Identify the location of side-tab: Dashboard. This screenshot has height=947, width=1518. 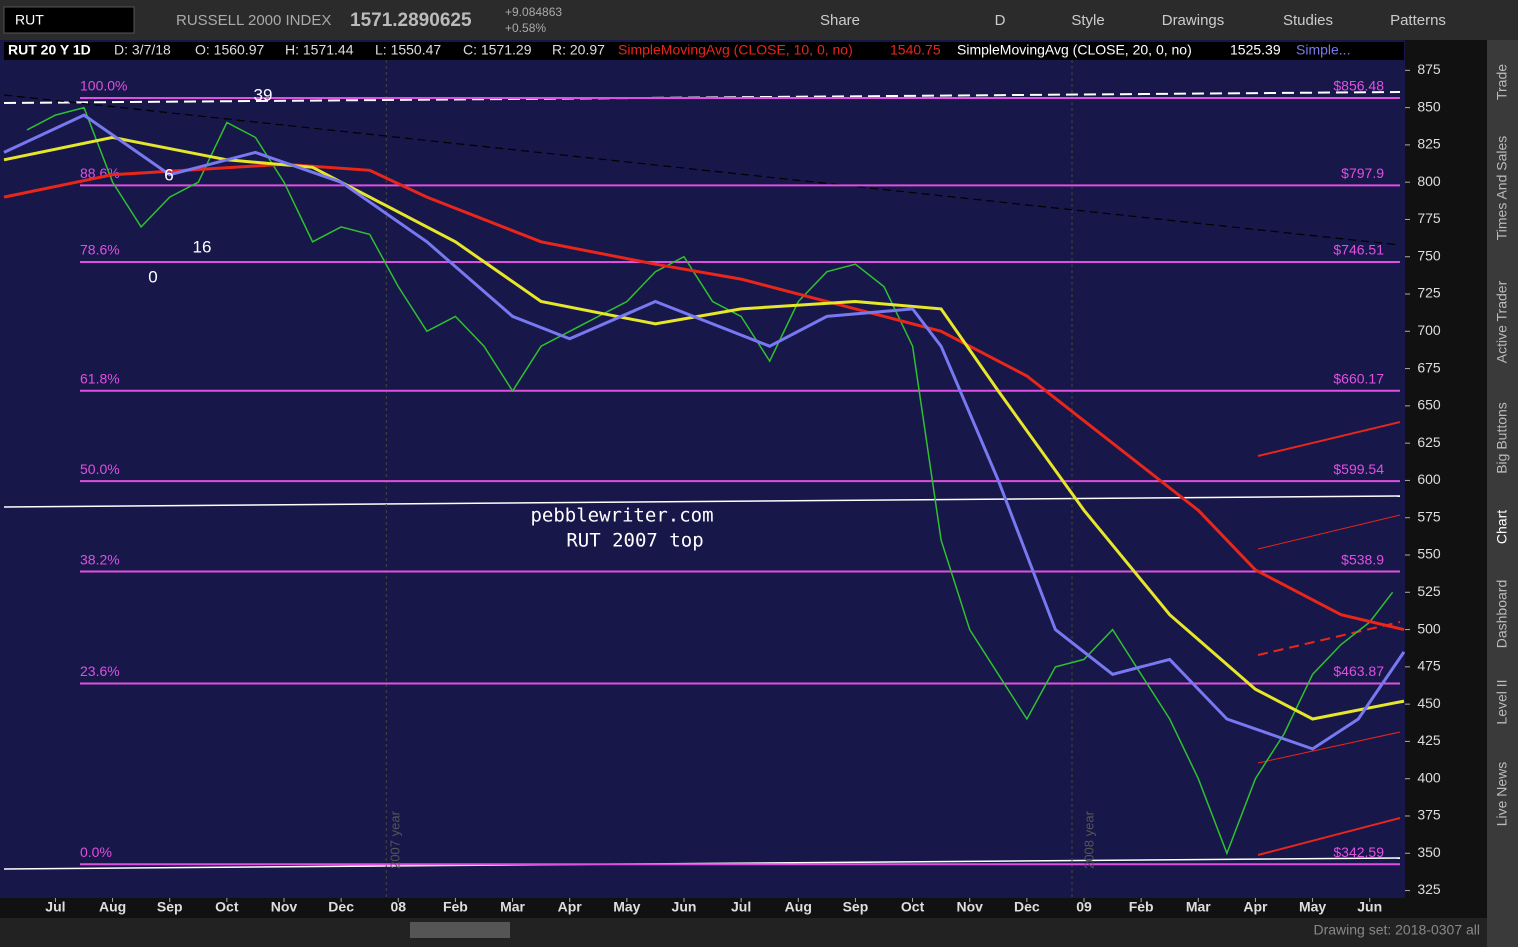
(1502, 614).